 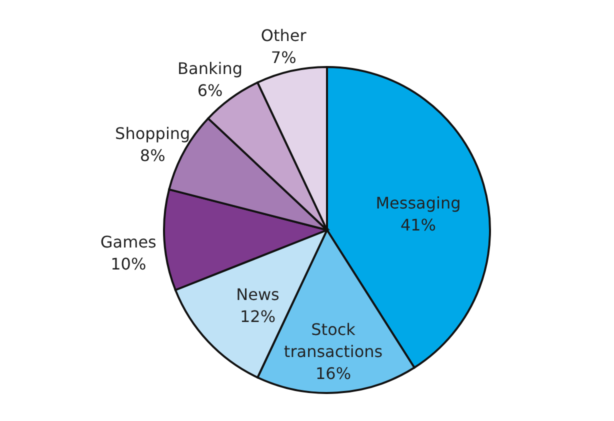 What do you see at coordinates (283, 35) in the screenshot?
I see `slice-label: Other` at bounding box center [283, 35].